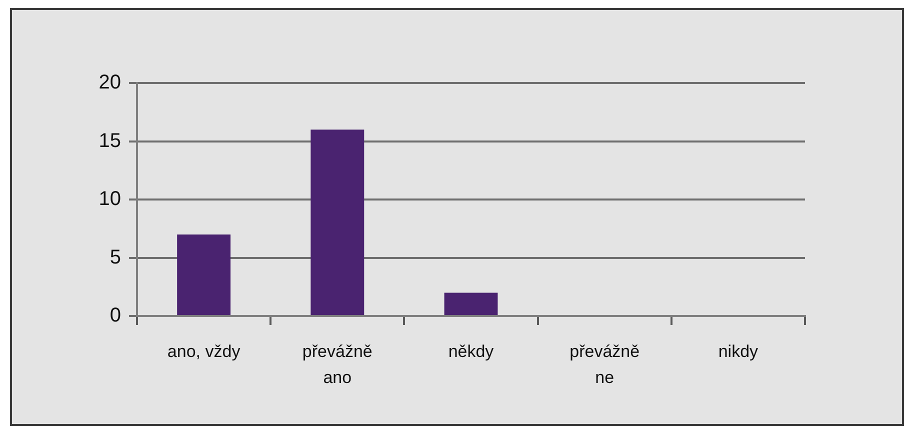 Image resolution: width=914 pixels, height=432 pixels. I want to click on x-tick-label: někdy, so click(471, 351).